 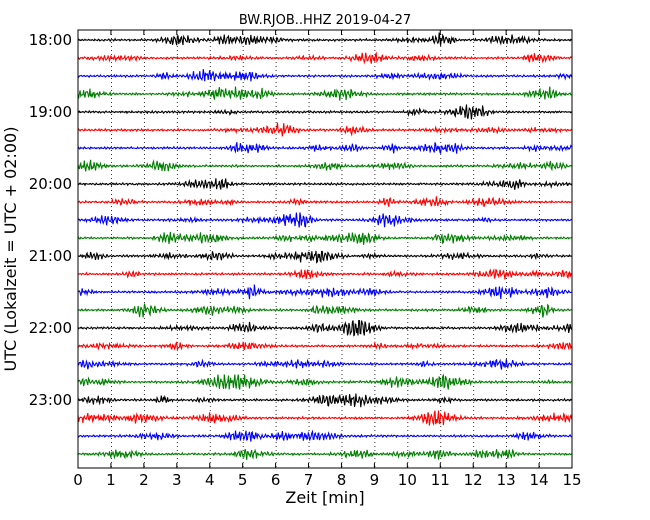 What do you see at coordinates (506, 480) in the screenshot?
I see `x-tick-label: 13` at bounding box center [506, 480].